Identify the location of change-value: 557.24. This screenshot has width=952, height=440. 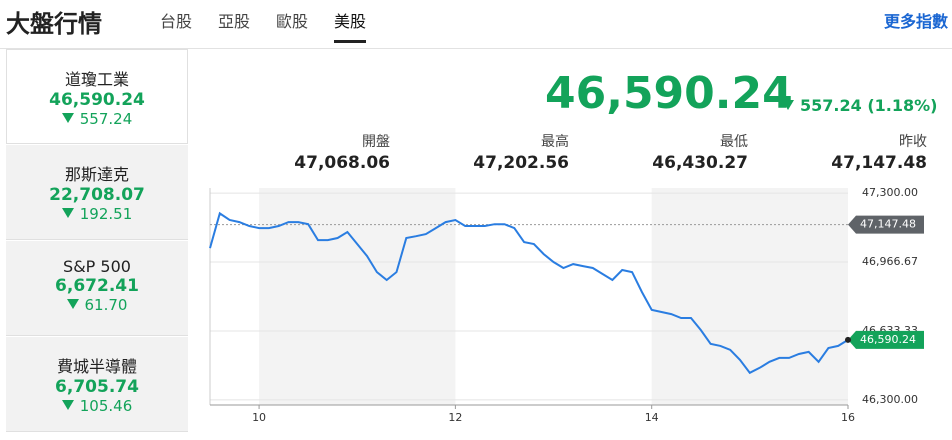
(106, 119).